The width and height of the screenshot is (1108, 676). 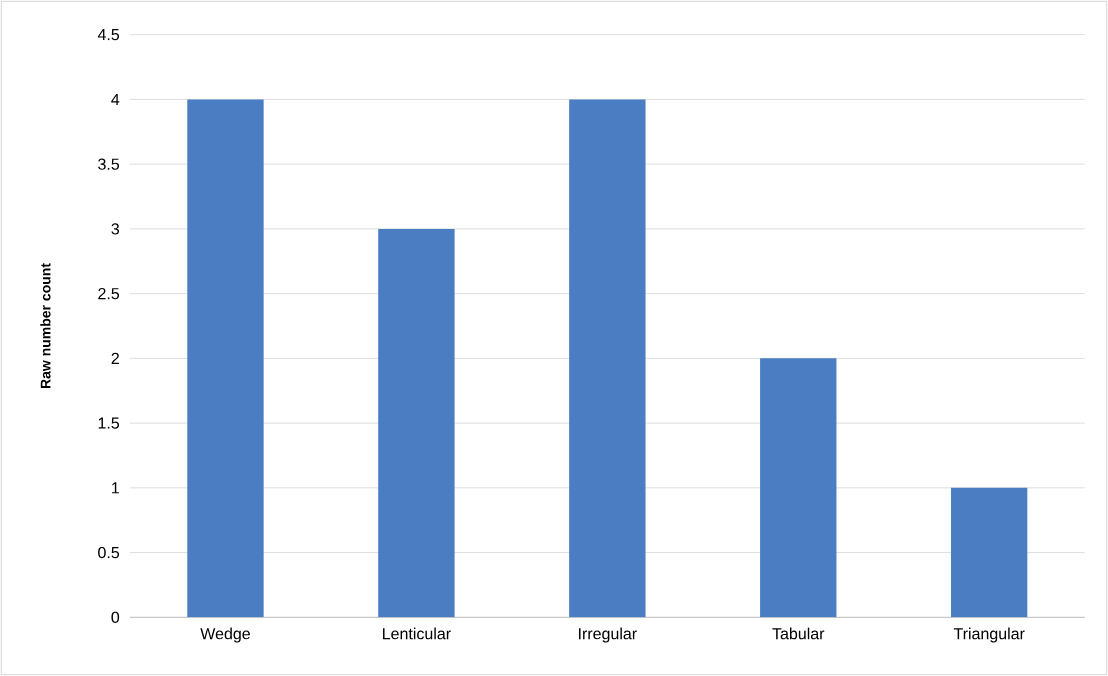 What do you see at coordinates (109, 293) in the screenshot?
I see `y-tick-label: 2.5` at bounding box center [109, 293].